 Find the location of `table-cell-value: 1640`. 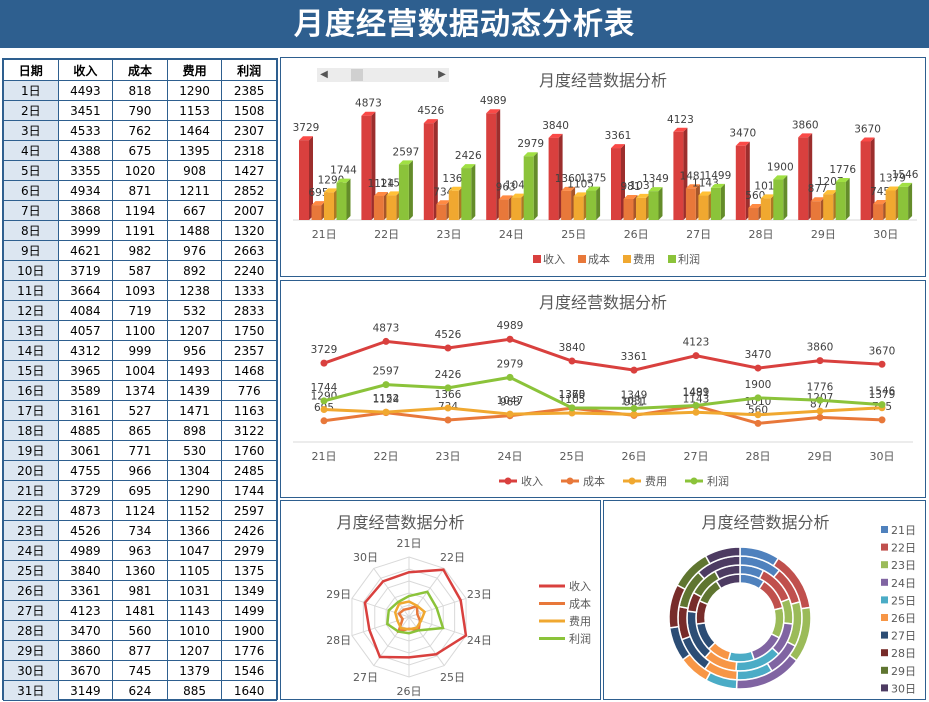

table-cell-value: 1640 is located at coordinates (249, 690).